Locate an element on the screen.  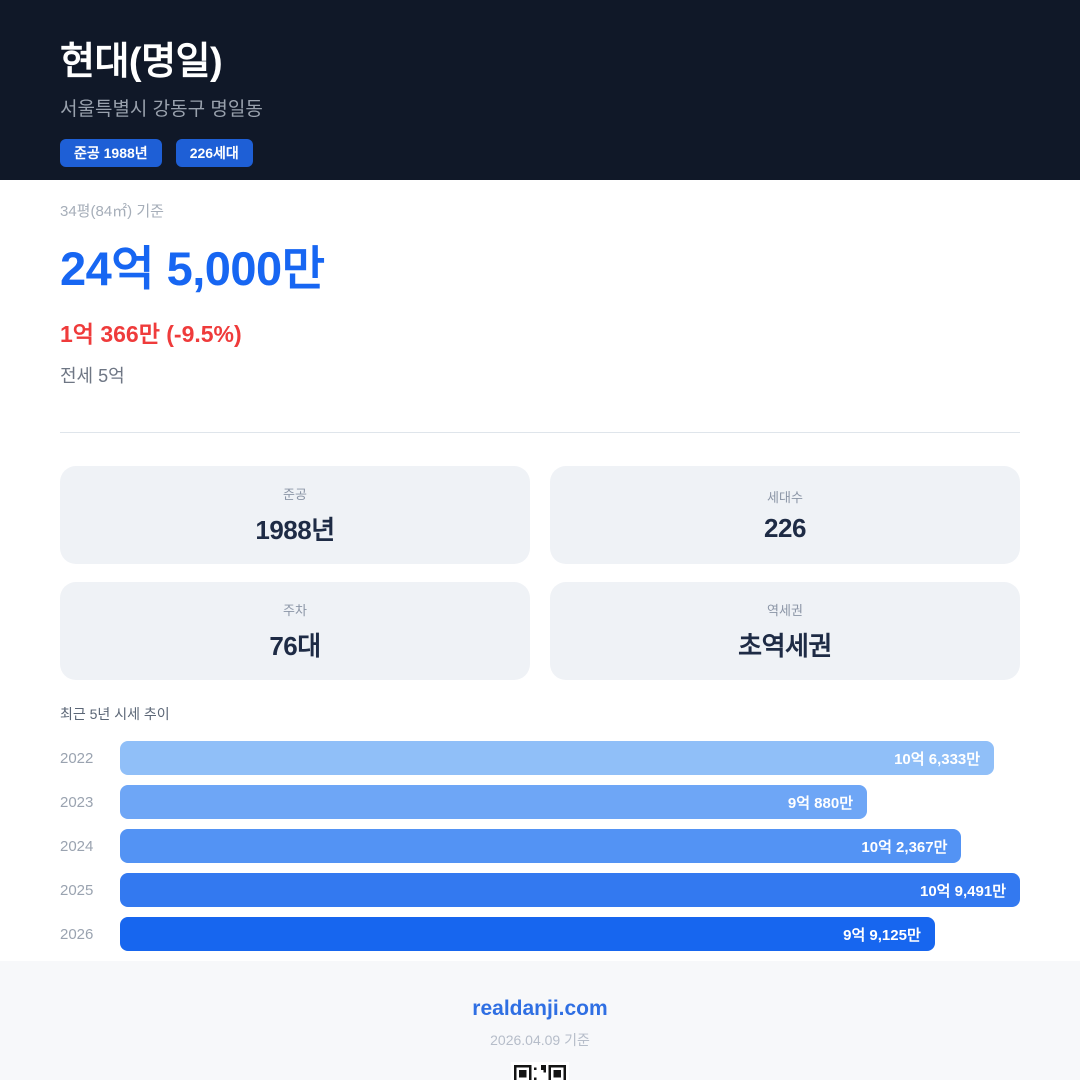
card-value: 76대 is located at coordinates (295, 645).